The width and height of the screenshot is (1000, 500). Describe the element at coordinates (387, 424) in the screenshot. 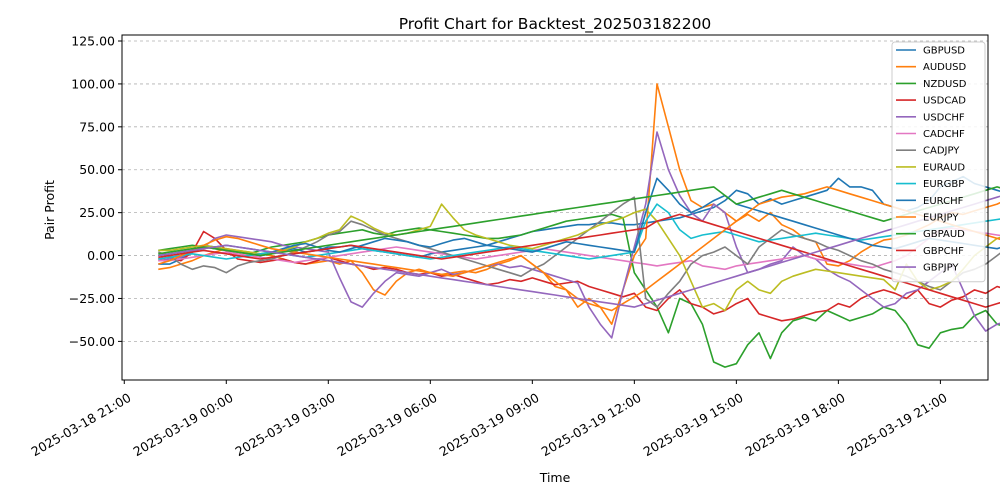

I see `x-tick-label: 2025-03-19 06:00` at that location.